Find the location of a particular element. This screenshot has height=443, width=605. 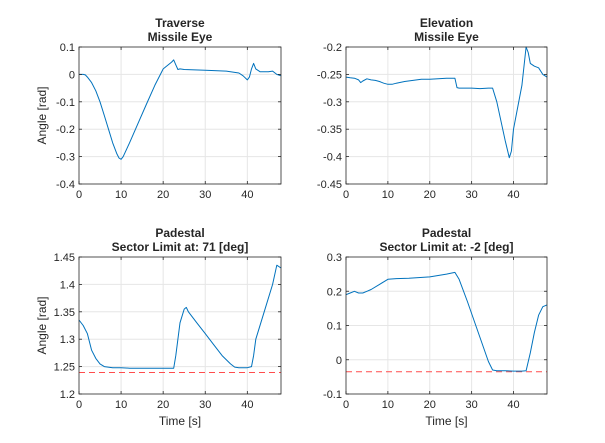

chart-2-y-tick-label: -0.3 is located at coordinates (332, 103).